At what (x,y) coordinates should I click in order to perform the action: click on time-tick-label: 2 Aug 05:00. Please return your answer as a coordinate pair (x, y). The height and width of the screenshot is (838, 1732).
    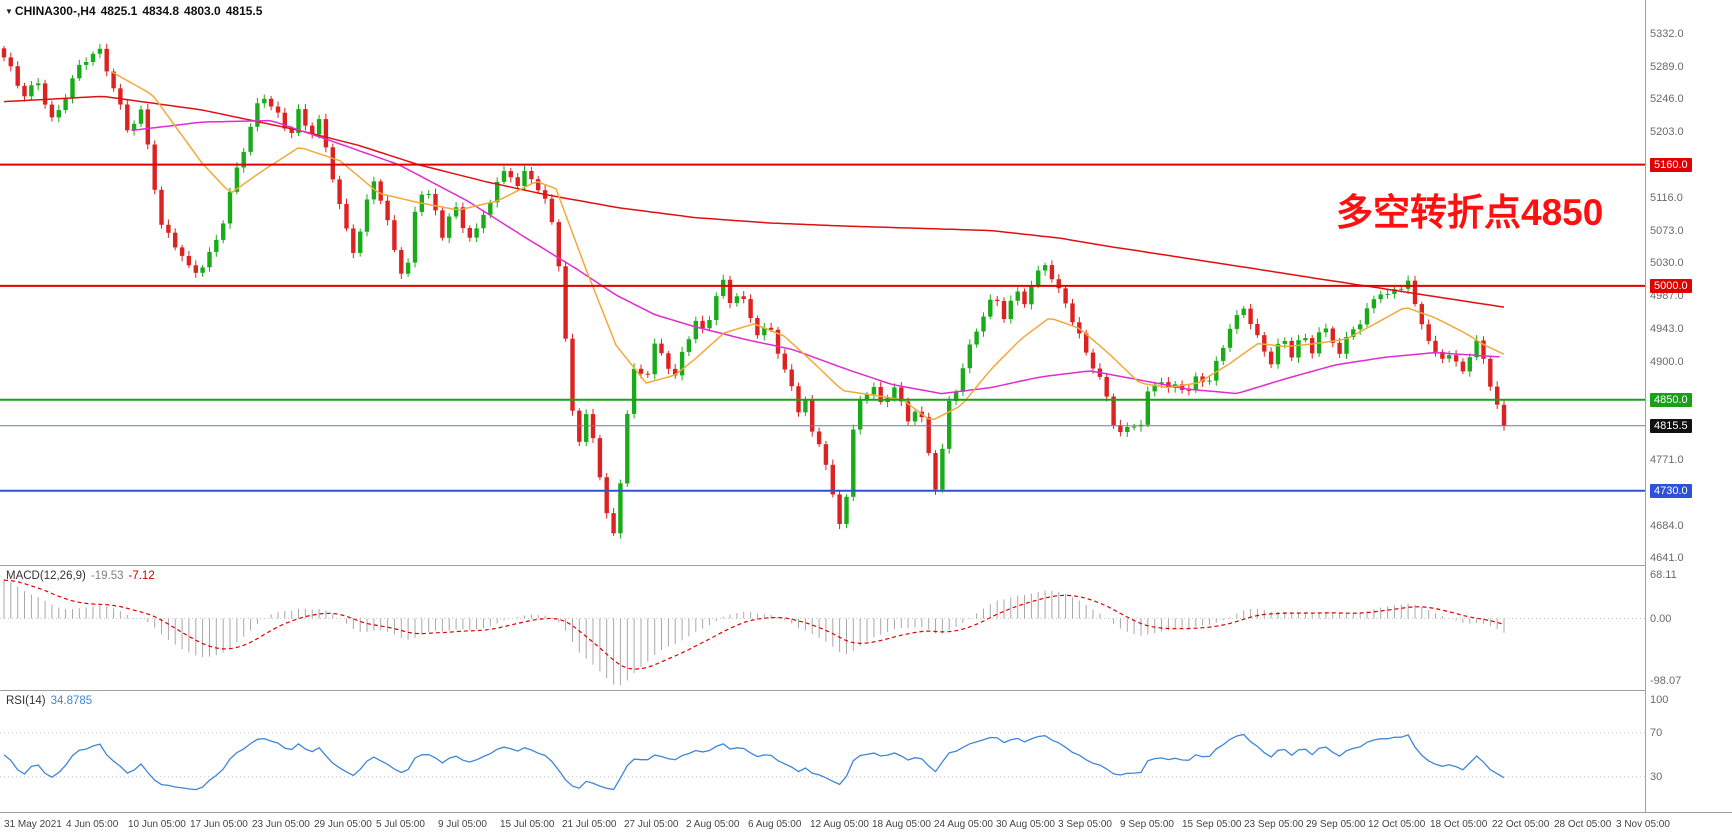
    Looking at the image, I should click on (713, 824).